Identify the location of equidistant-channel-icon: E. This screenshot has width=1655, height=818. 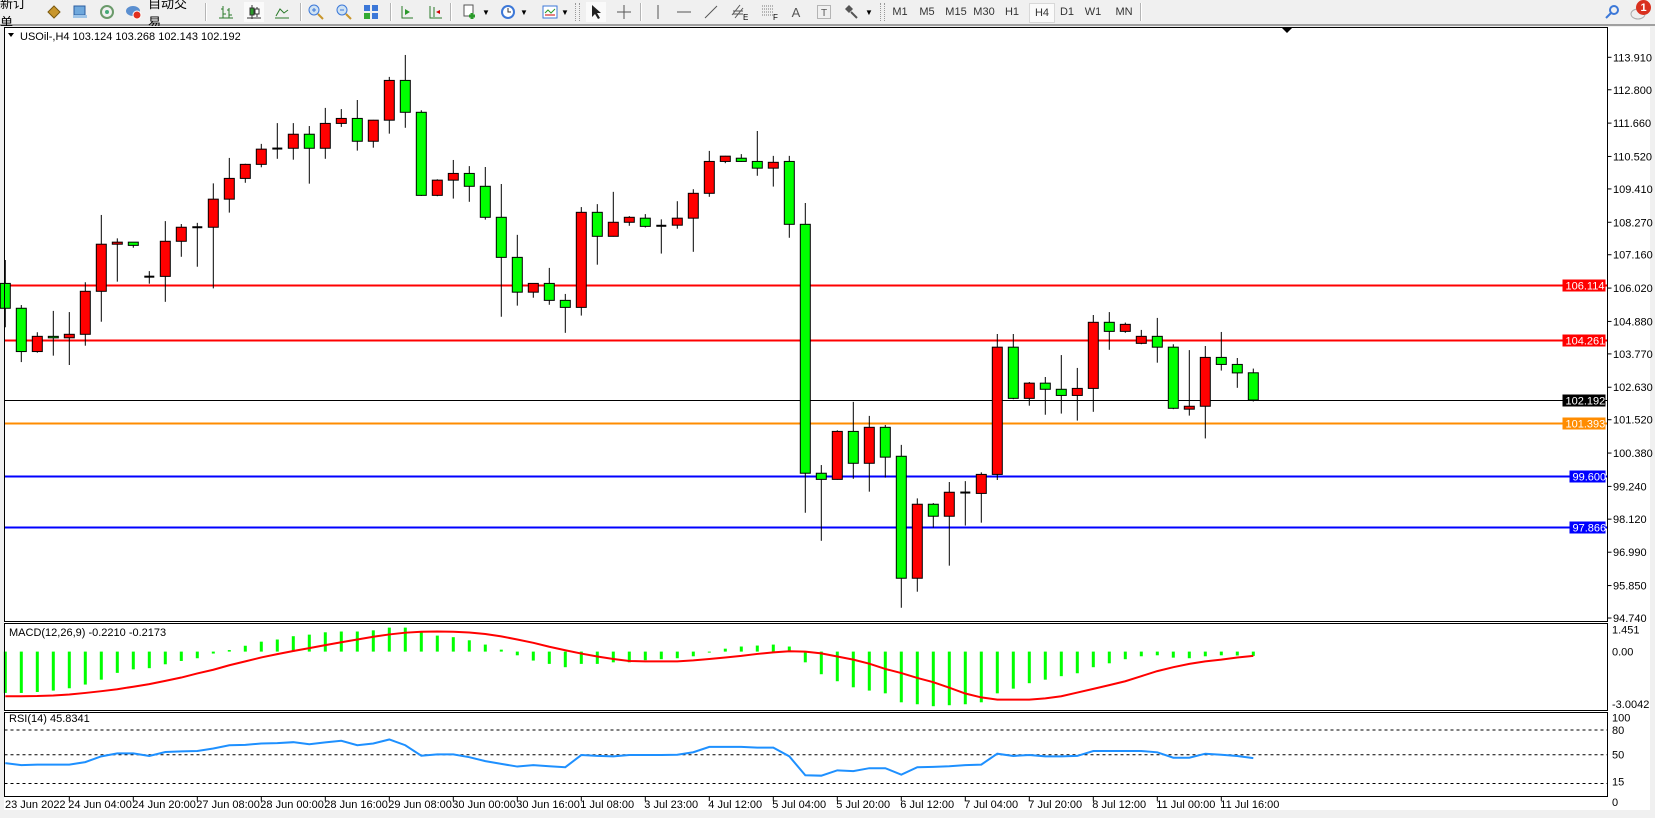
(740, 12).